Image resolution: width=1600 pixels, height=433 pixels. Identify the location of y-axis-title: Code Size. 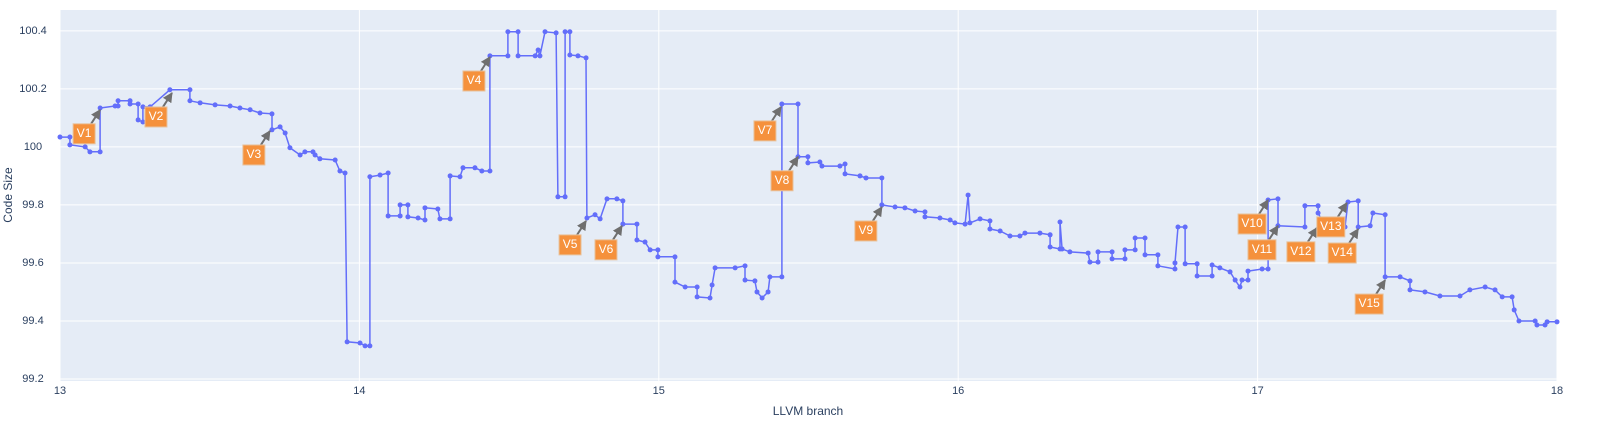
(8, 195).